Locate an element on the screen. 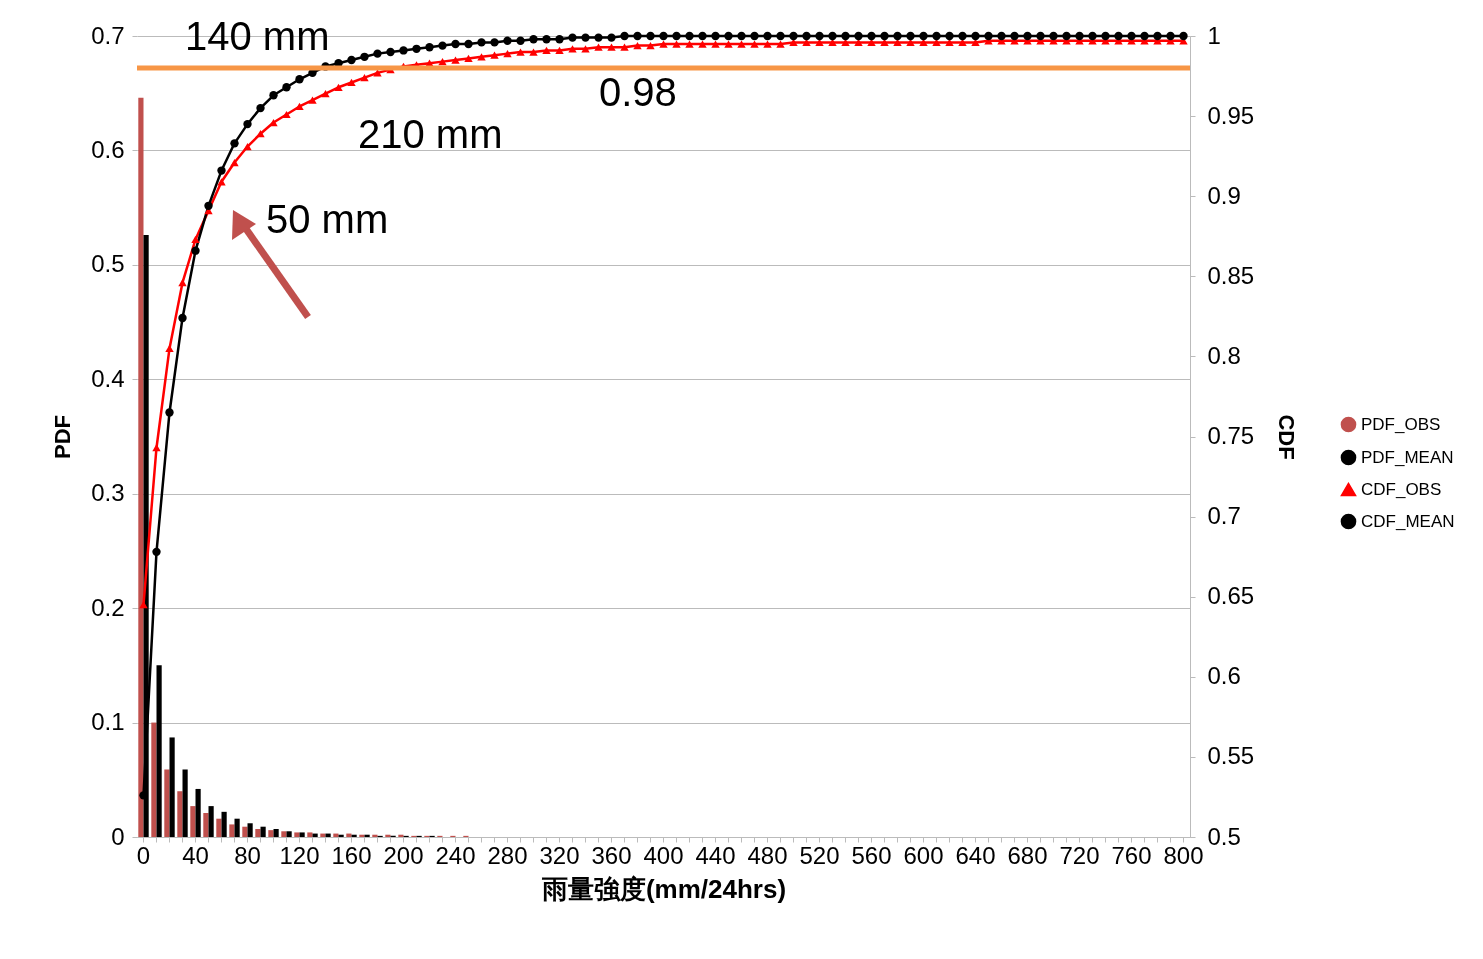  ref-line-label: 0.98 is located at coordinates (638, 92).